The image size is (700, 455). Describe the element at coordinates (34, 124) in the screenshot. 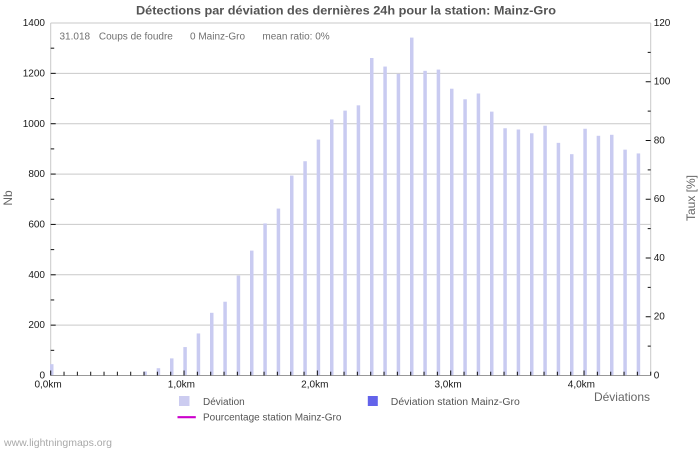

I see `svg-text: 1000` at that location.